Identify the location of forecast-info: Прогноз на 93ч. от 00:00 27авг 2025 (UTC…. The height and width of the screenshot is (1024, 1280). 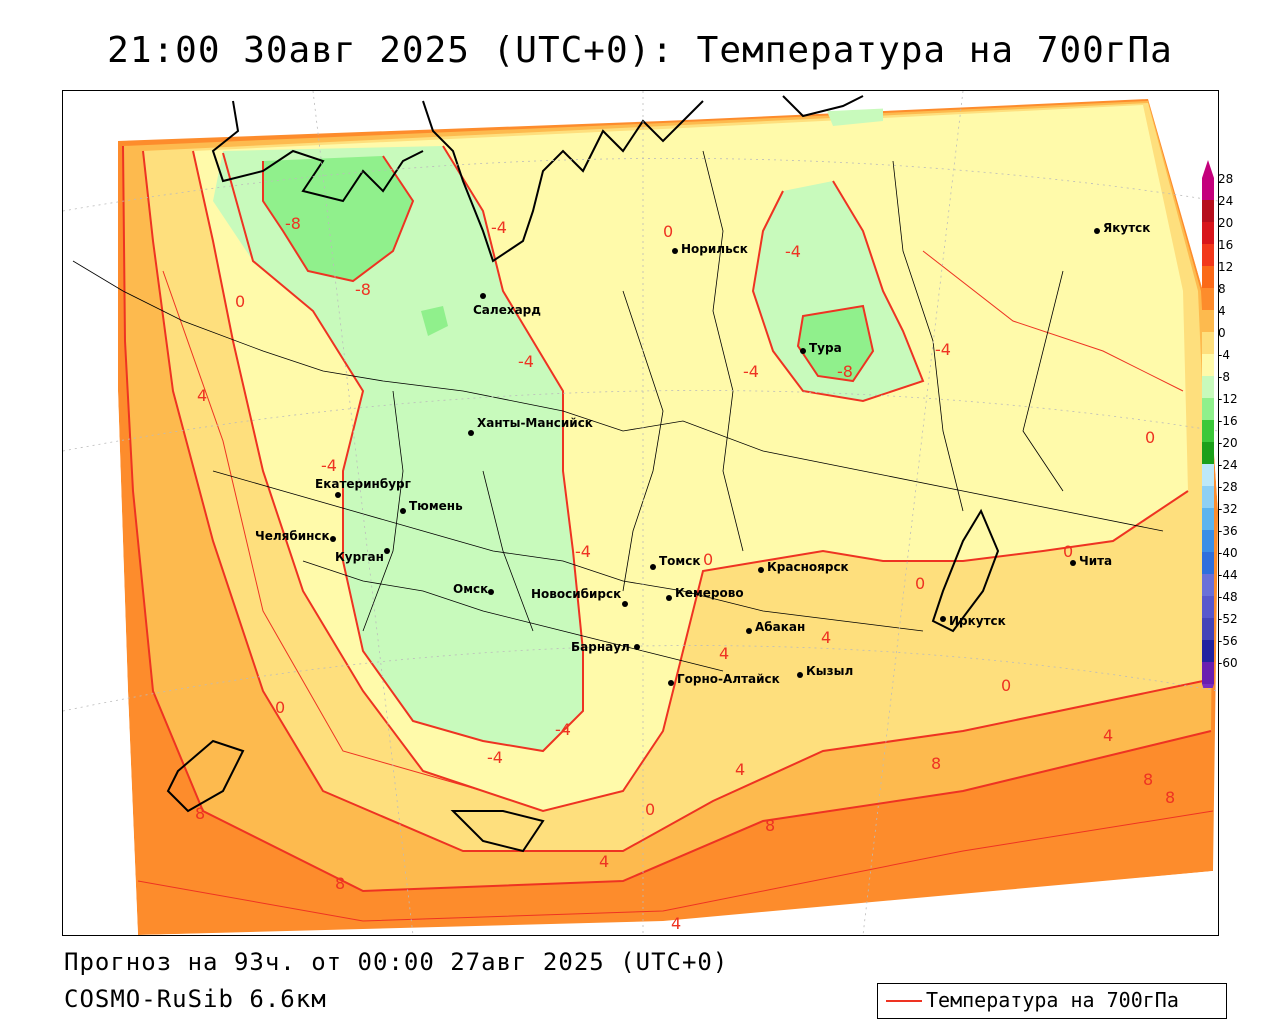
(396, 962).